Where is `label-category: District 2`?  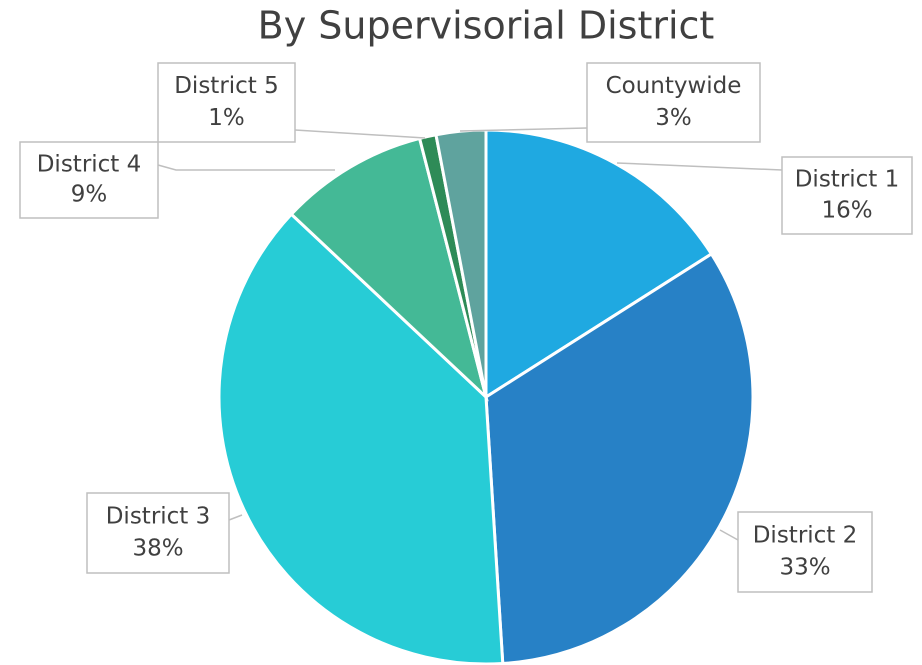 label-category: District 2 is located at coordinates (805, 536).